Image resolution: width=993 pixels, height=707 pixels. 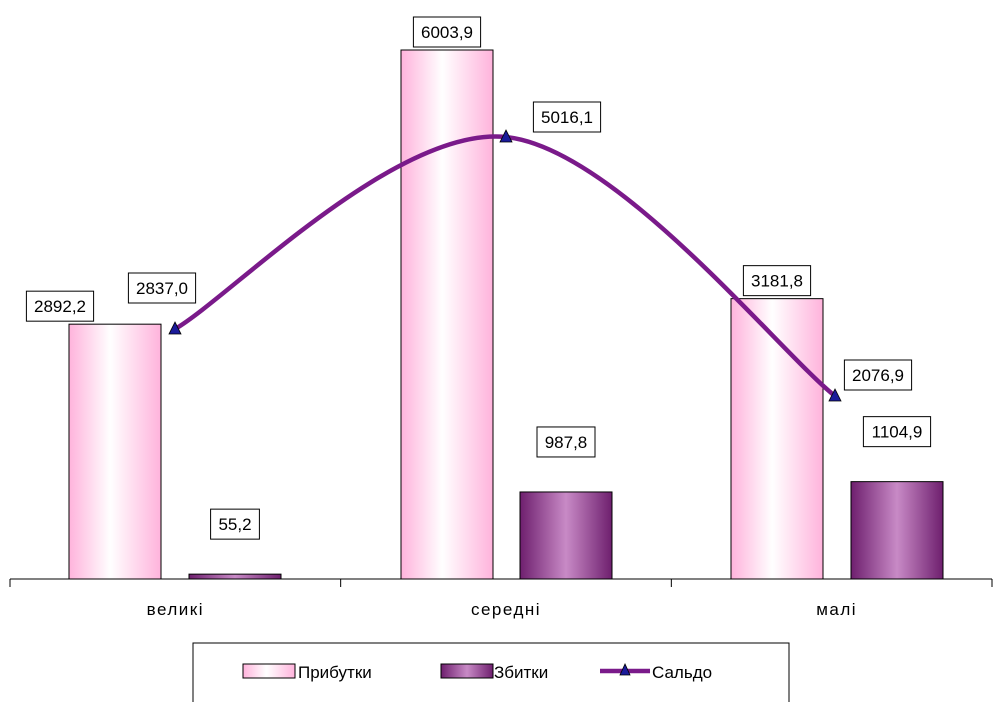 I want to click on label-profit-1-text: 6003,9, so click(x=447, y=32).